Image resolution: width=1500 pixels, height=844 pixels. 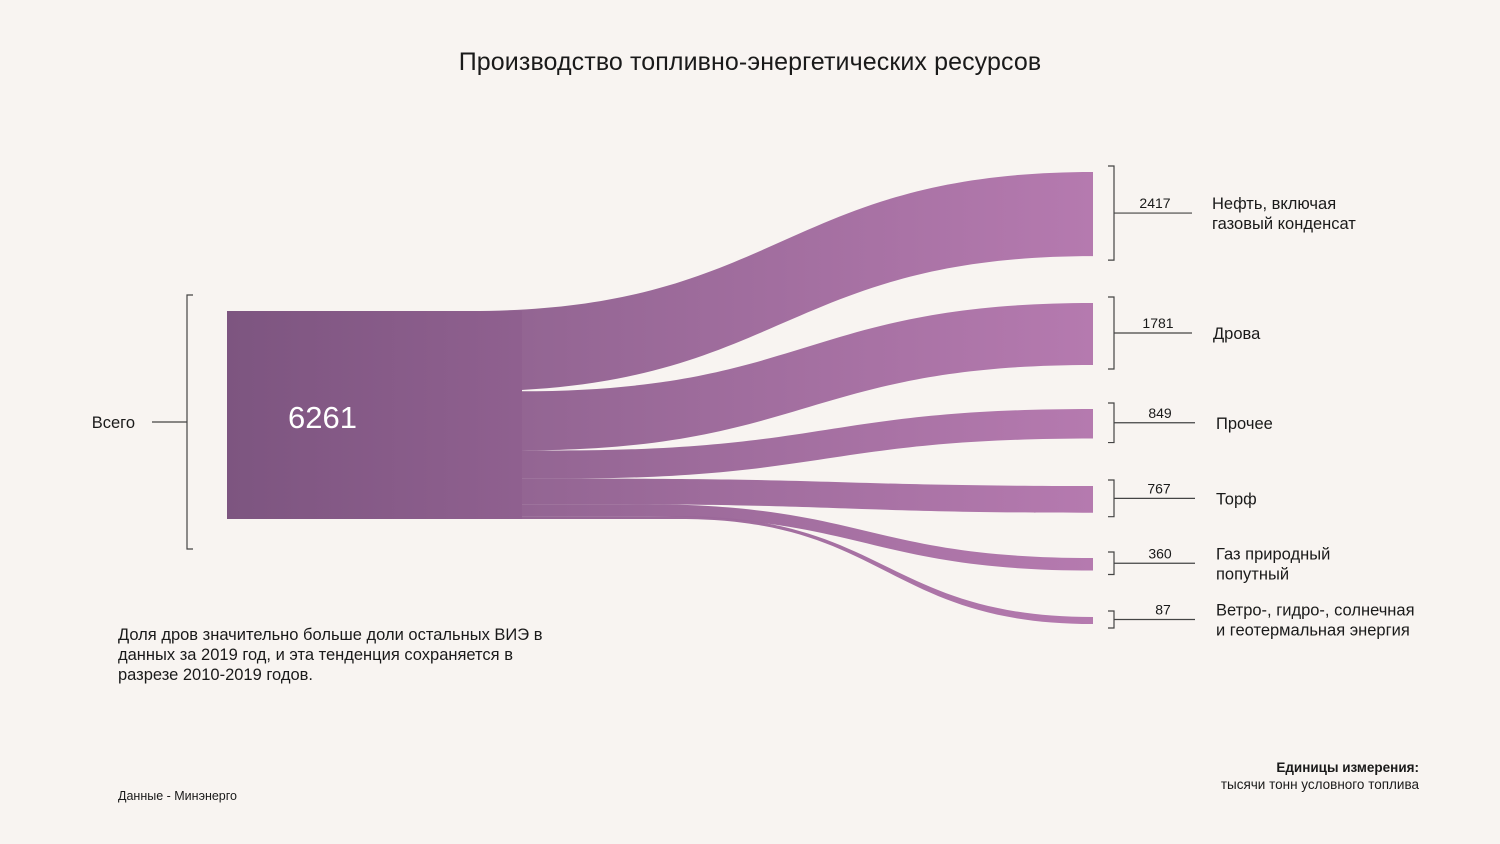 What do you see at coordinates (322, 417) in the screenshot?
I see `source-value-label: 6261` at bounding box center [322, 417].